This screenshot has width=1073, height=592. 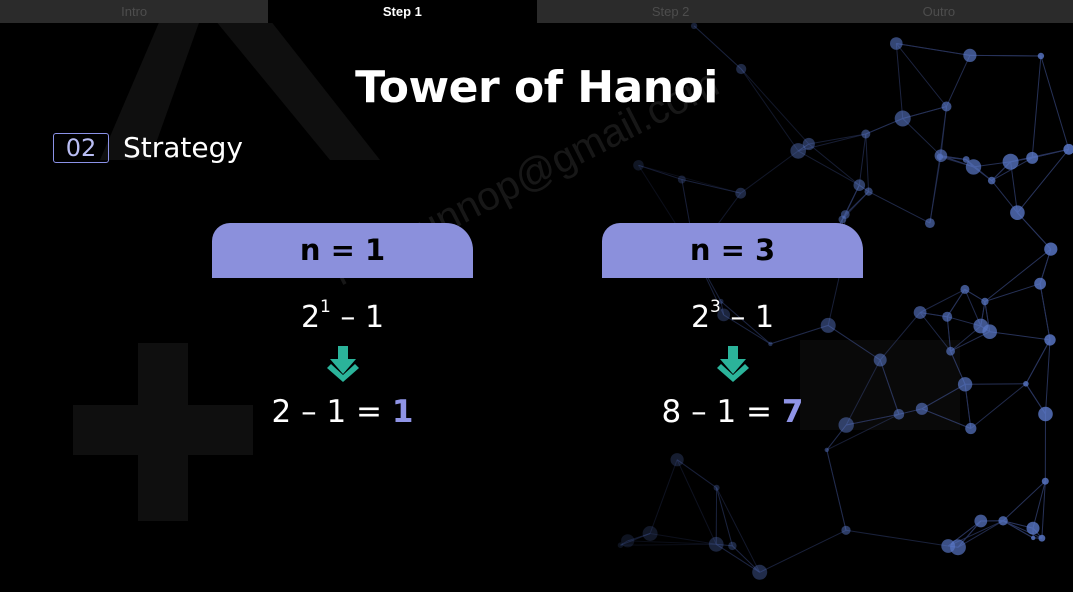 What do you see at coordinates (402, 11) in the screenshot?
I see `tab-step-1: Step 1` at bounding box center [402, 11].